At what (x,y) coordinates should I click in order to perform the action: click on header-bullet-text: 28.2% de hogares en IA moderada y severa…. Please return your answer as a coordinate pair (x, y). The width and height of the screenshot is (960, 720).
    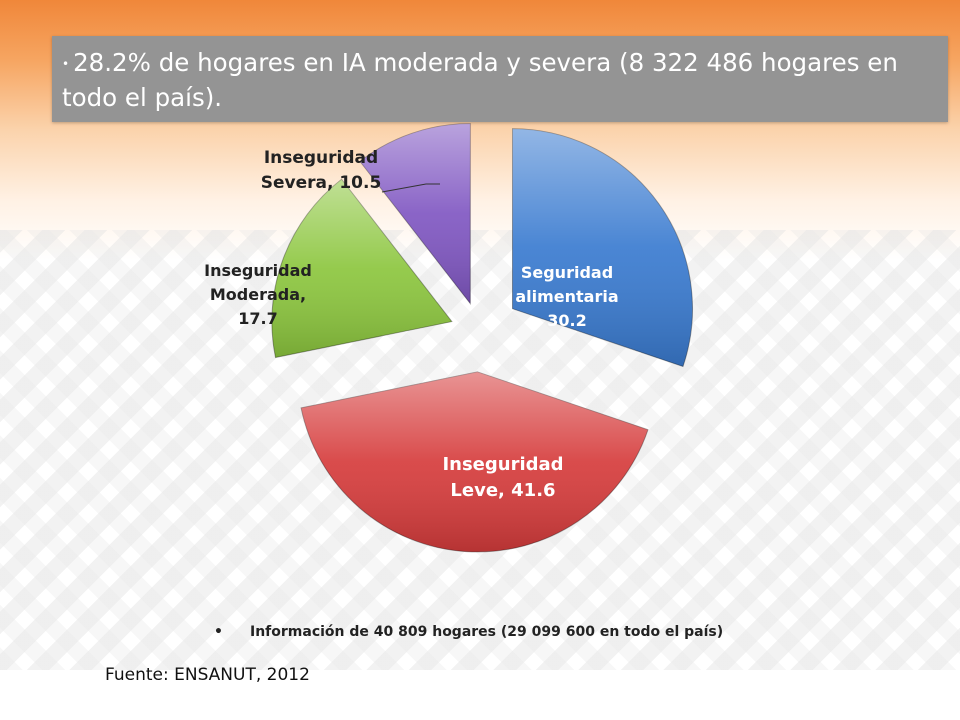
    Looking at the image, I should click on (480, 80).